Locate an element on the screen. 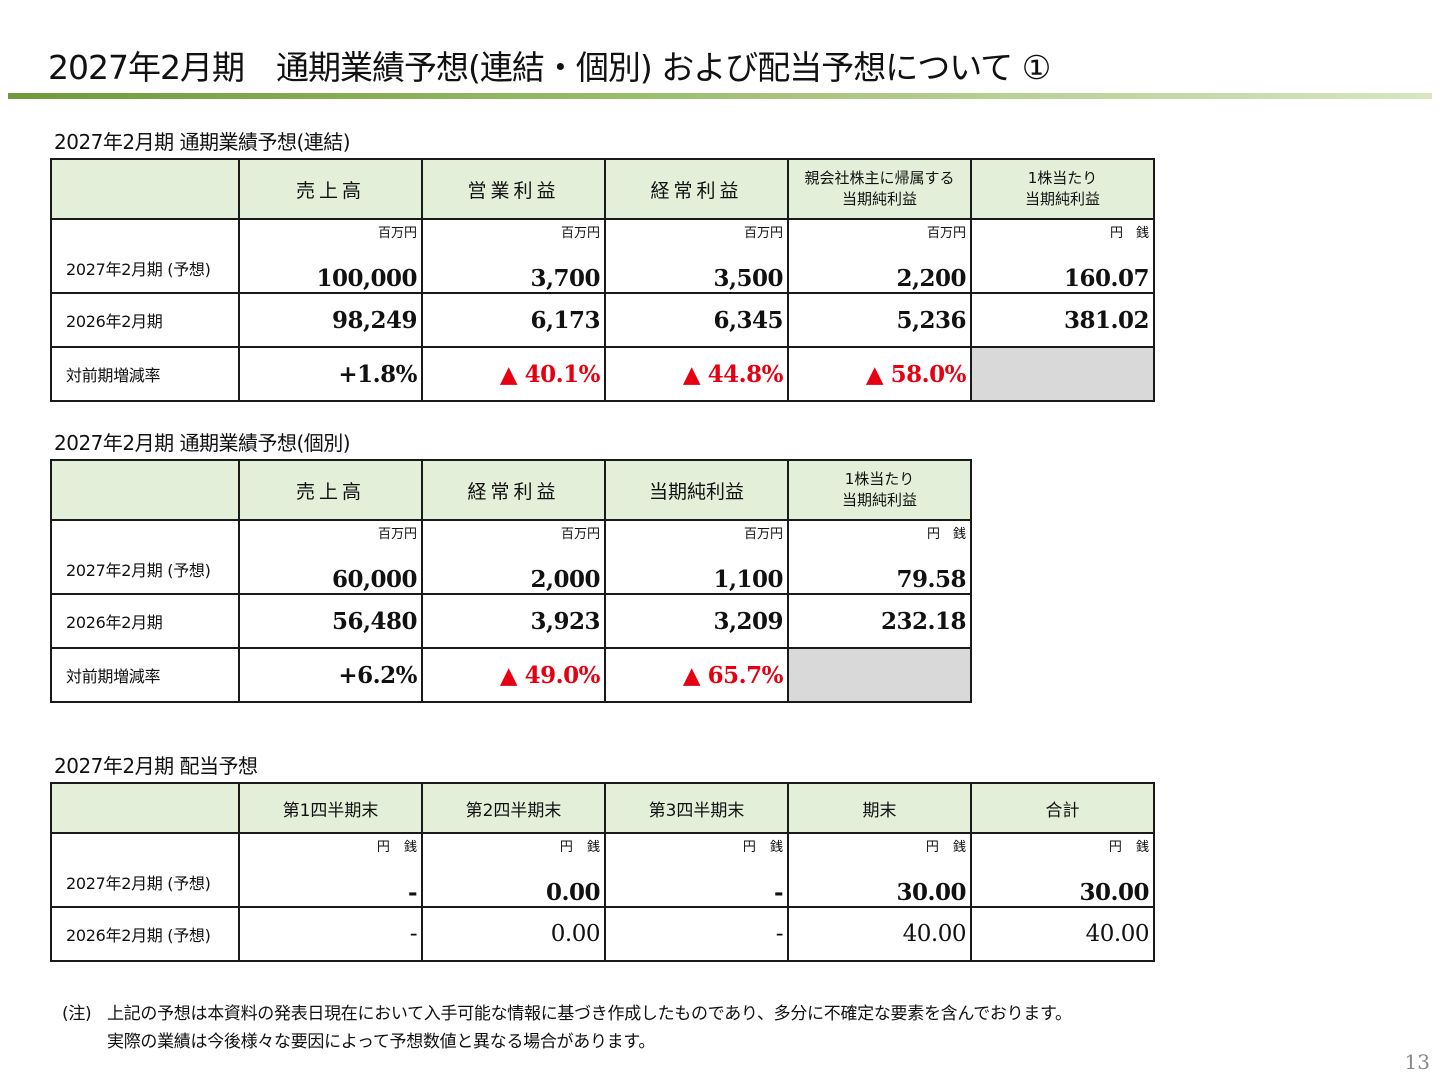 This screenshot has width=1440, height=1080. value-cell: 円 銭 160.07 is located at coordinates (1062, 256).